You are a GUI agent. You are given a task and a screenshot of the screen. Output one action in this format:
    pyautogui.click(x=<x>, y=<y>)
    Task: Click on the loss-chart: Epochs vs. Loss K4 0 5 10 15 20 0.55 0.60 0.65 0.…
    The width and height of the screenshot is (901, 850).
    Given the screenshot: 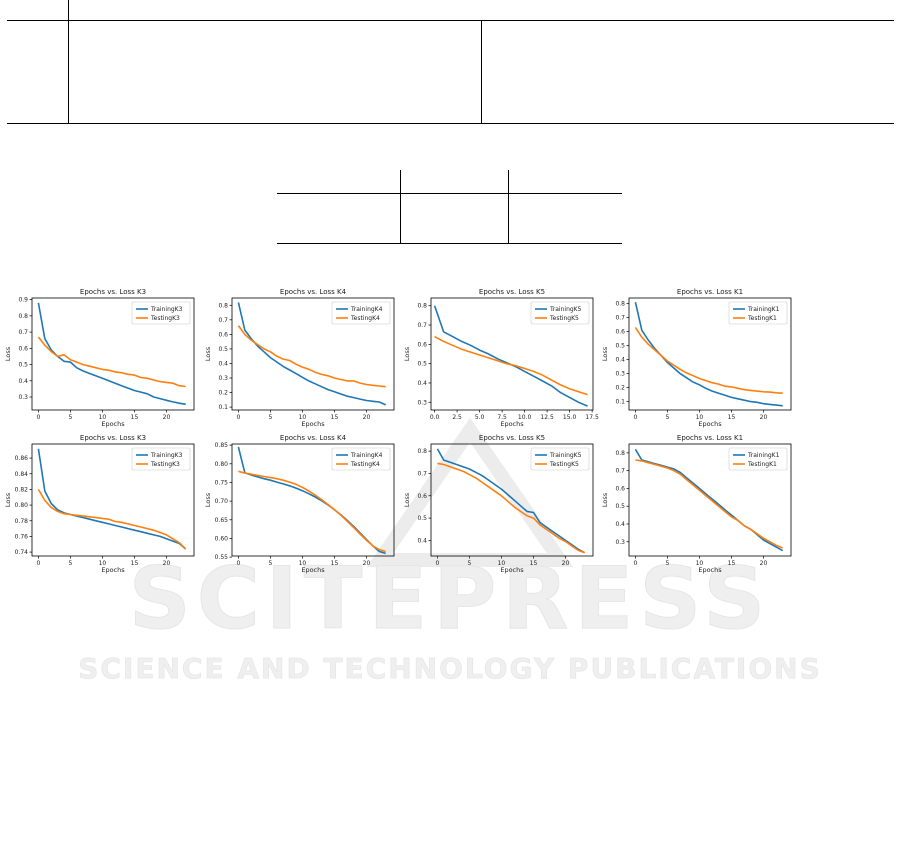 What is the action you would take?
    pyautogui.click(x=301, y=502)
    